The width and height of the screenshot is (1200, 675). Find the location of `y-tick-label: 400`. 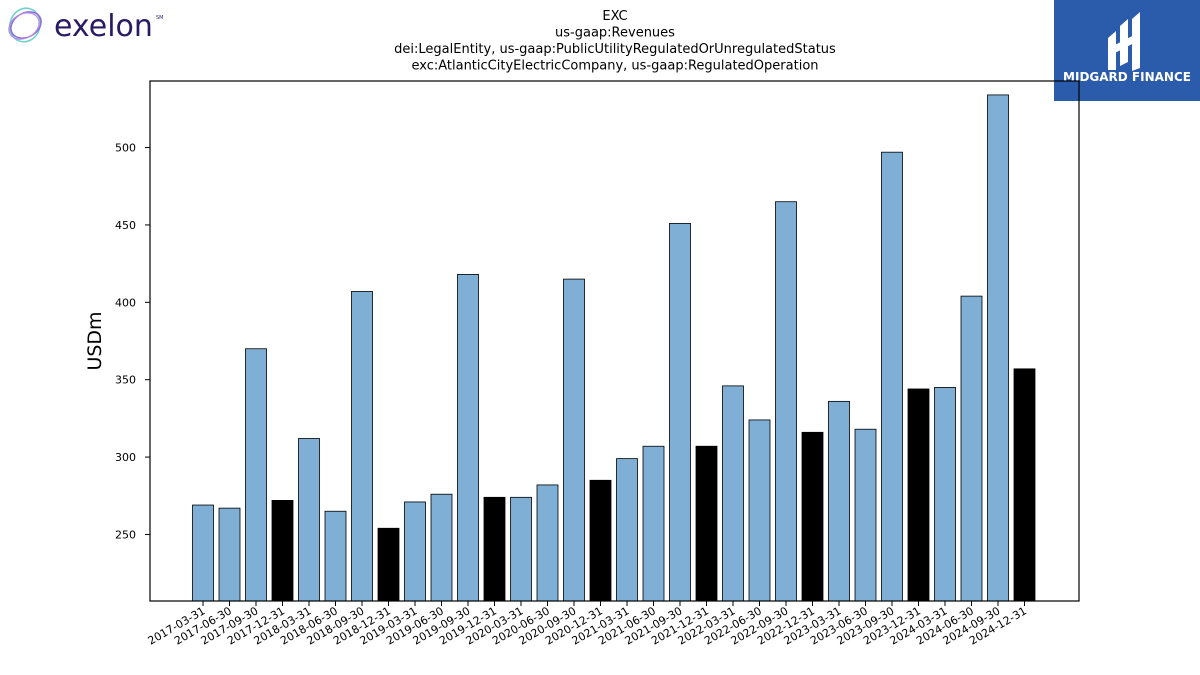

y-tick-label: 400 is located at coordinates (125, 302).